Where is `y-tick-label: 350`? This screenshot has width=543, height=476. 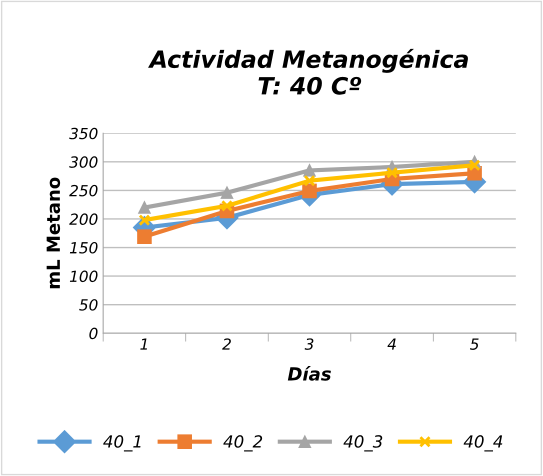
y-tick-label: 350 is located at coordinates (83, 134).